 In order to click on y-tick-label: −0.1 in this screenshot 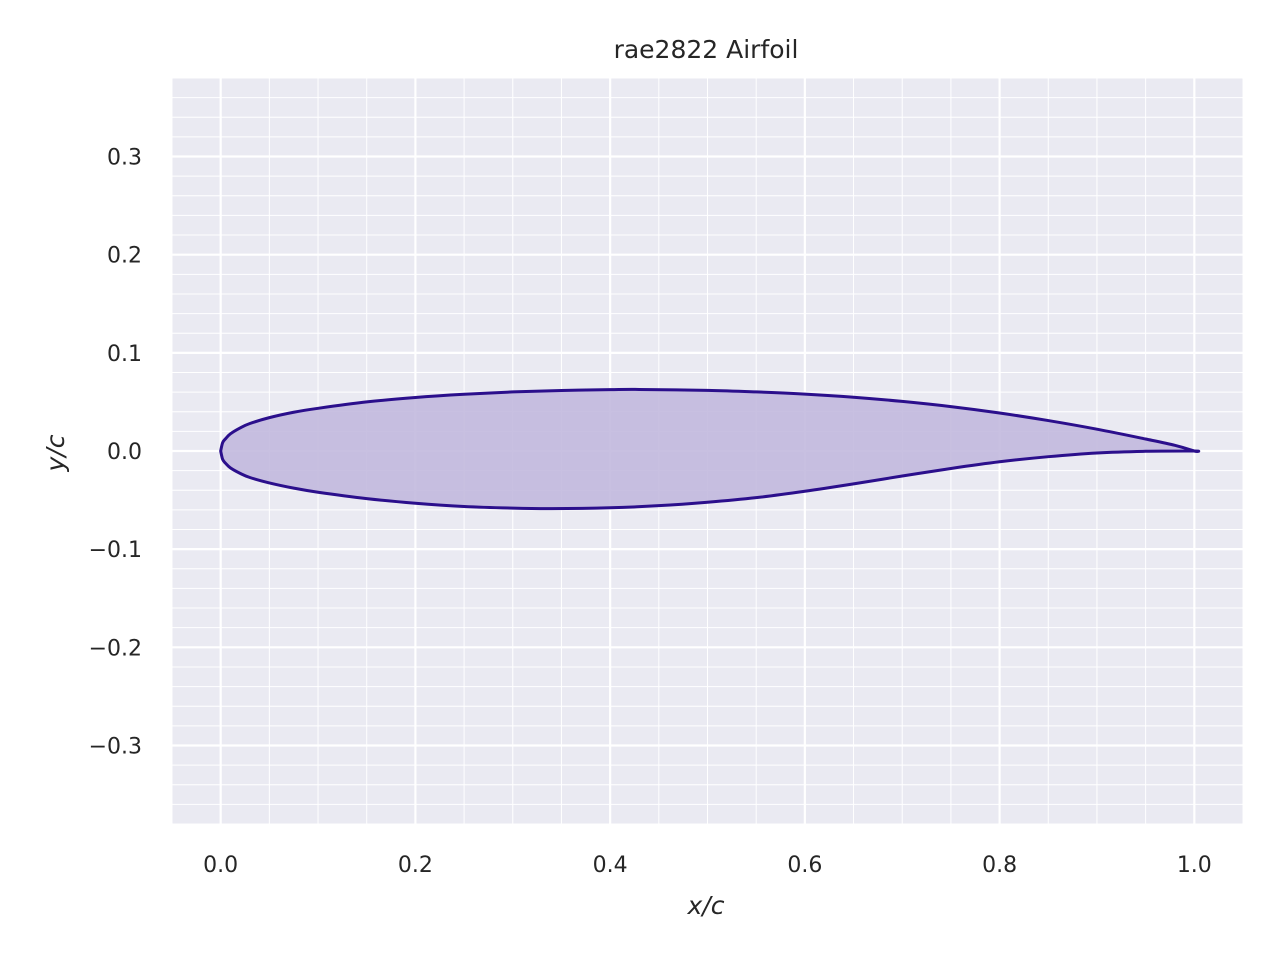, I will do `click(115, 550)`.